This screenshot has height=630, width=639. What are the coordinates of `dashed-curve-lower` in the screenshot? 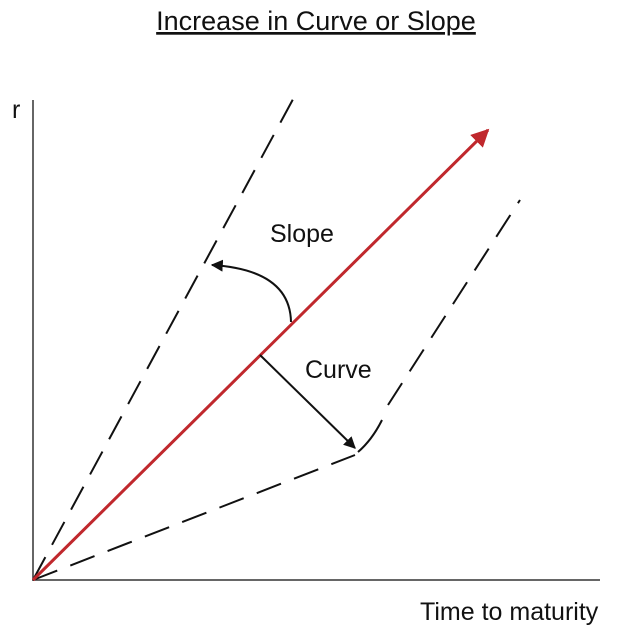 It's located at (194, 517).